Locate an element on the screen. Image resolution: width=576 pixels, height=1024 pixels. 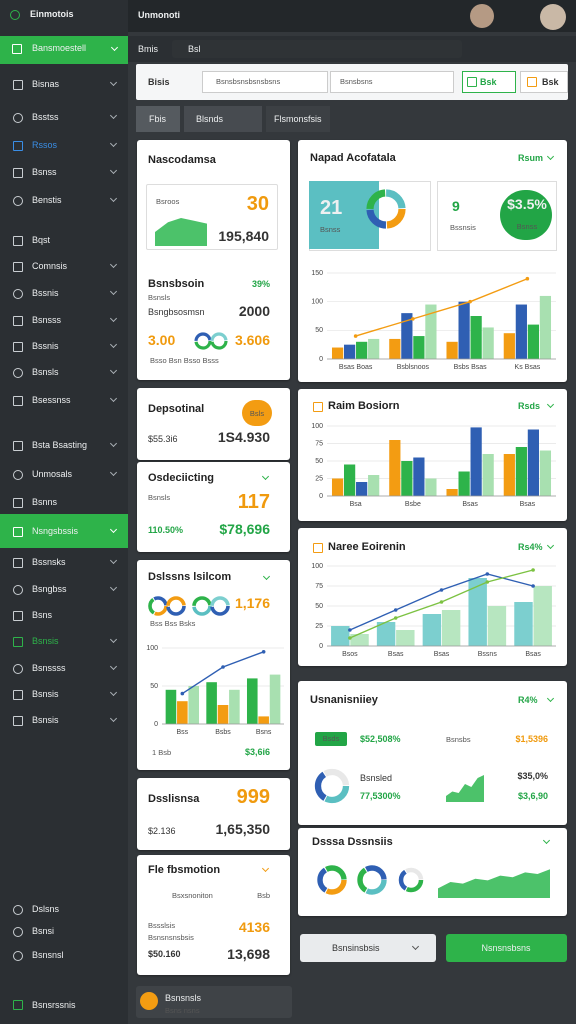
text: Bsnsled is located at coordinates (376, 778).